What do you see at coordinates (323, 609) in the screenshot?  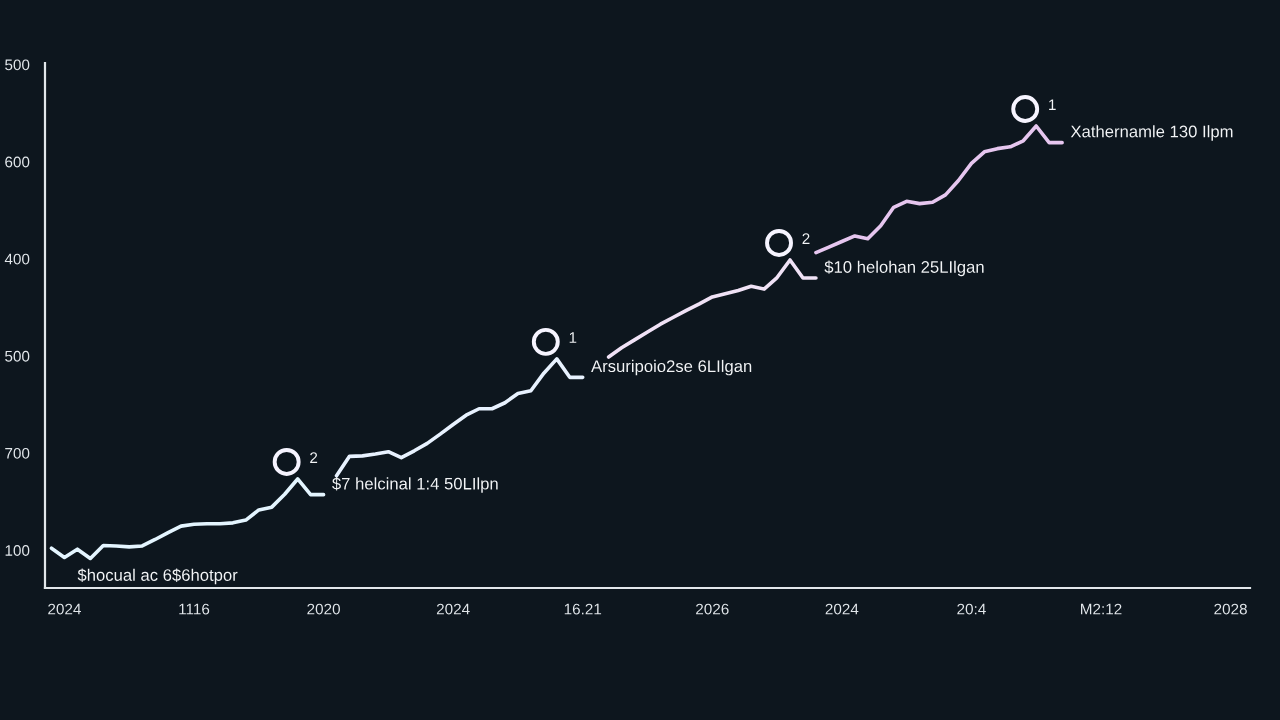 I see `x-tick-label: 2020` at bounding box center [323, 609].